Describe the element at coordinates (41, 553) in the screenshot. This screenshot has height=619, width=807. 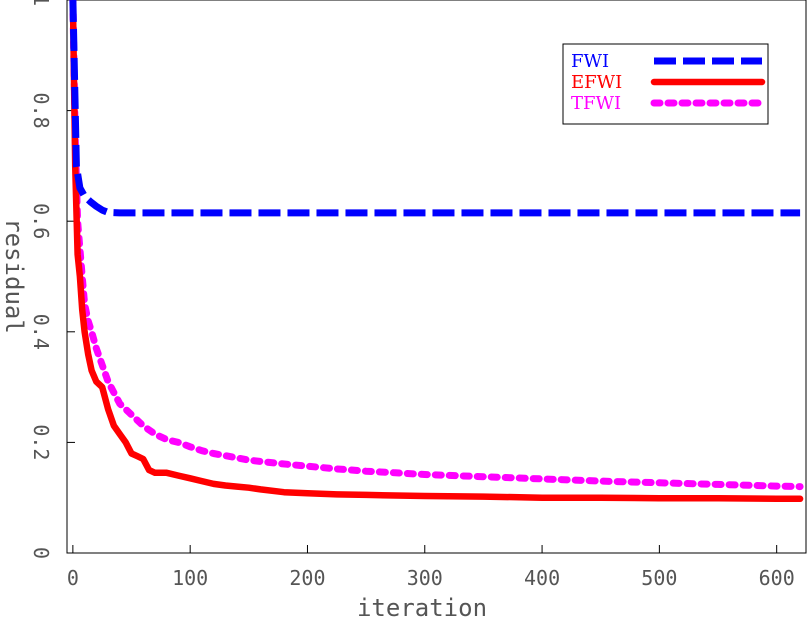
I see `y-tick-label: 0` at that location.